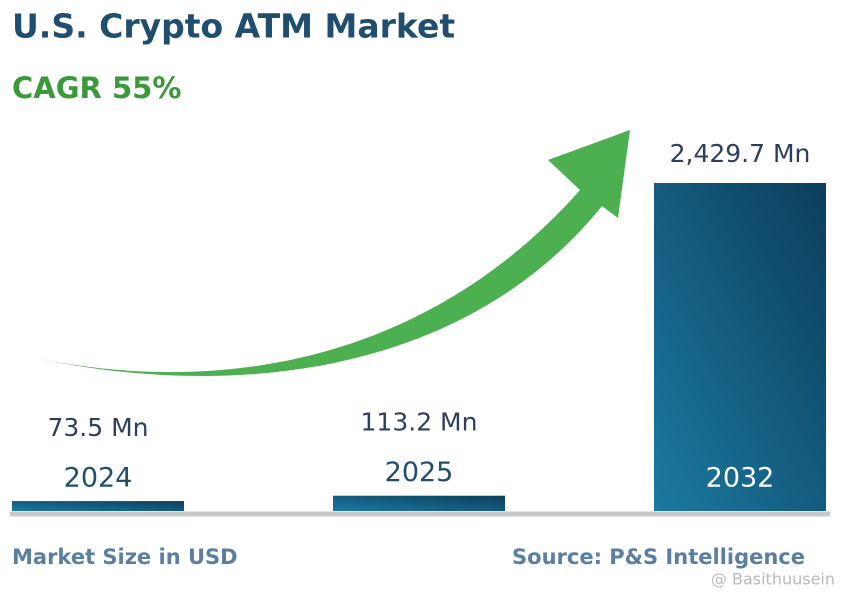 This screenshot has height=602, width=843. Describe the element at coordinates (419, 472) in the screenshot. I see `x-tick-label: 2025` at that location.